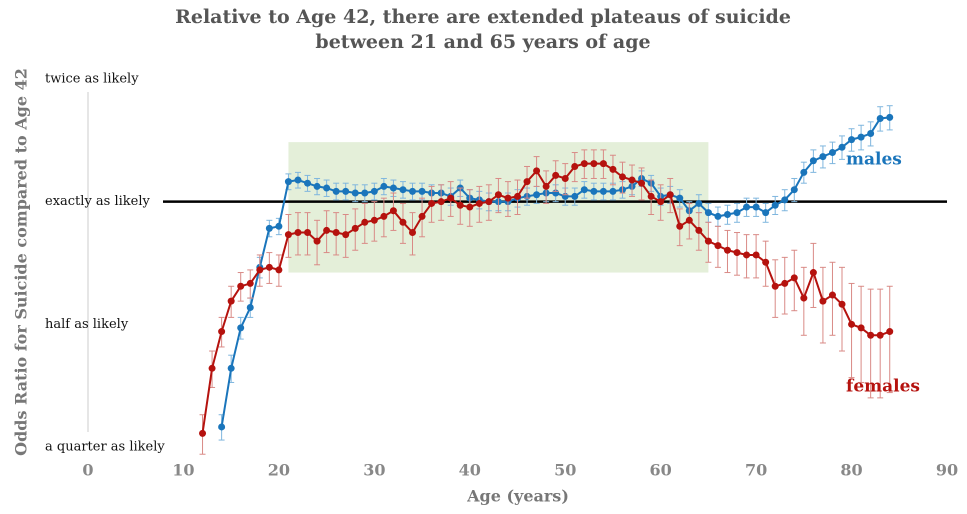  What do you see at coordinates (883, 387) in the screenshot?
I see `series-label: females` at bounding box center [883, 387].